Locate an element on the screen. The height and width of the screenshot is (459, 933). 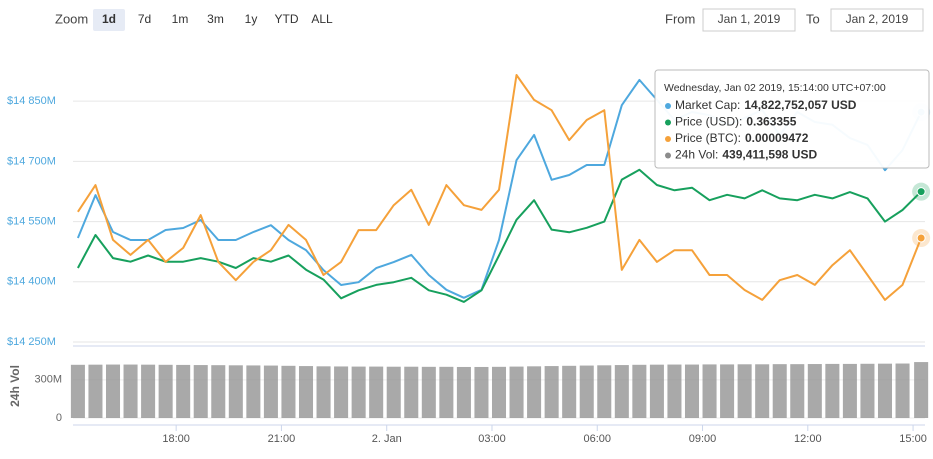
tooltip-item-value: 439,411,598 USD is located at coordinates (769, 155).